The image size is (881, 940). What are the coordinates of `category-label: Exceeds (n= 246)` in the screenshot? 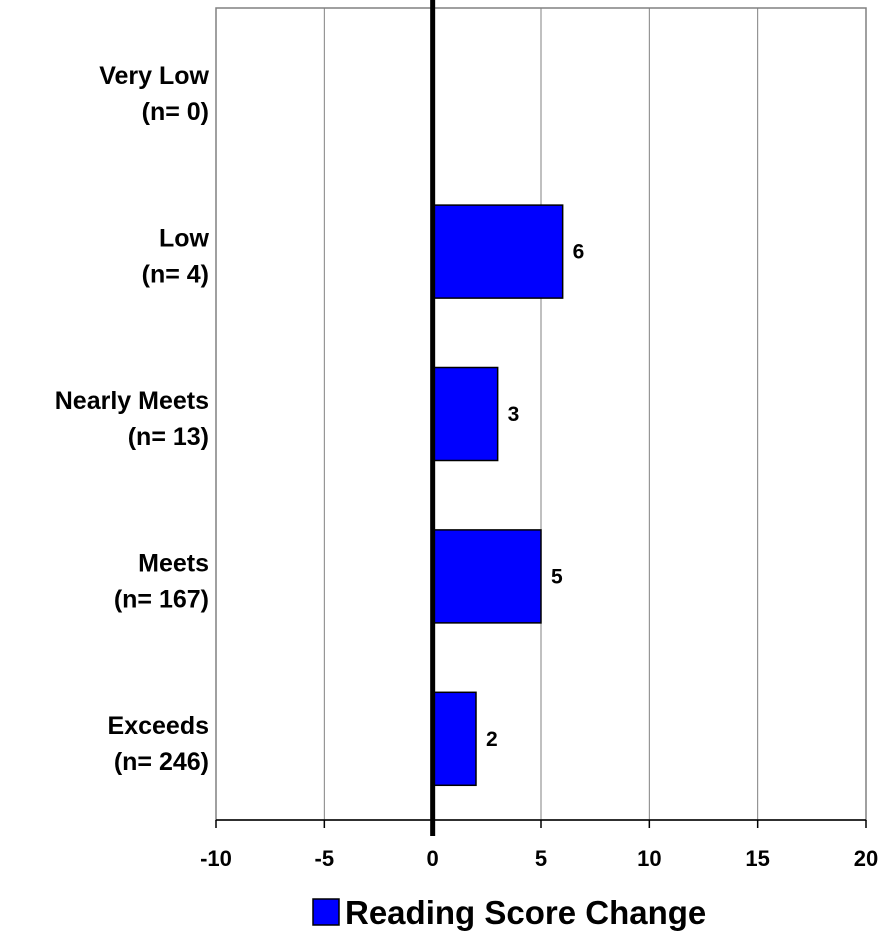 It's located at (158, 744).